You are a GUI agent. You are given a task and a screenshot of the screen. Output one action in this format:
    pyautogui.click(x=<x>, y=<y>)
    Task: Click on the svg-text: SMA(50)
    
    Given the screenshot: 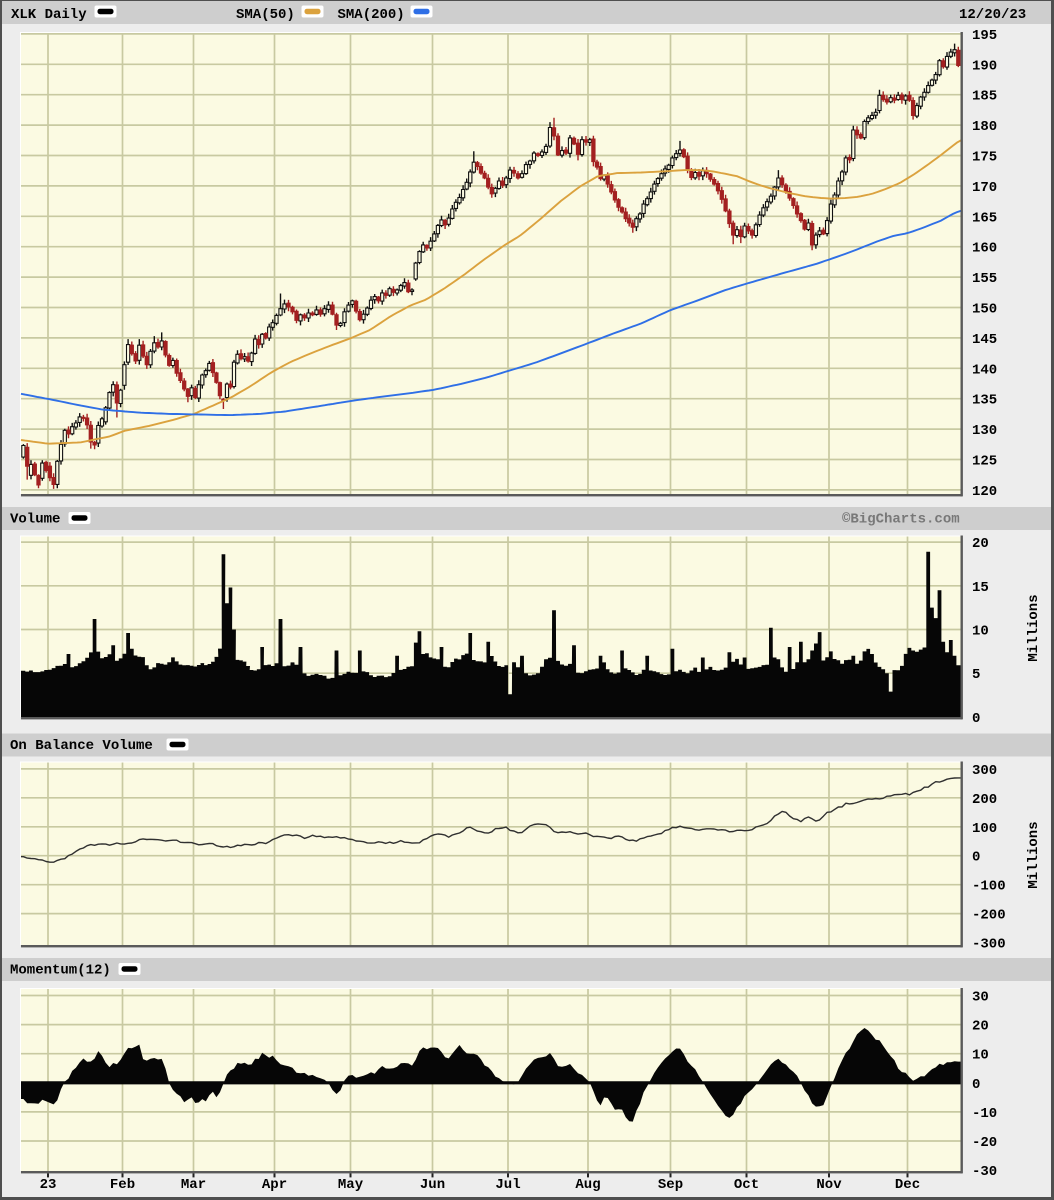 What is the action you would take?
    pyautogui.click(x=265, y=15)
    